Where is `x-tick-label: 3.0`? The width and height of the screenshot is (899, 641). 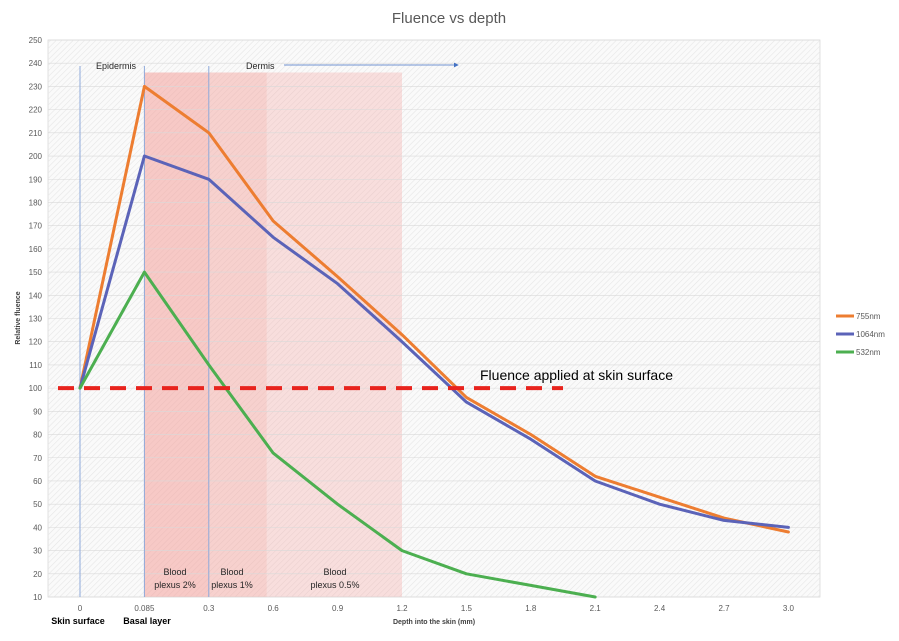 x-tick-label: 3.0 is located at coordinates (789, 608).